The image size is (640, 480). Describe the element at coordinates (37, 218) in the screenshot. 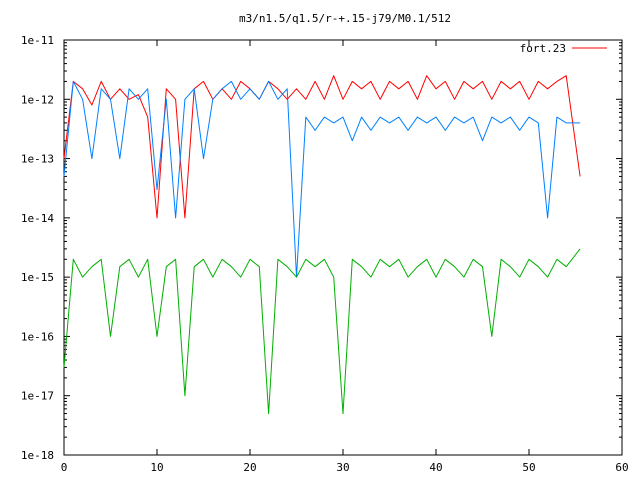

I see `y-tick-label: 1e-14` at that location.